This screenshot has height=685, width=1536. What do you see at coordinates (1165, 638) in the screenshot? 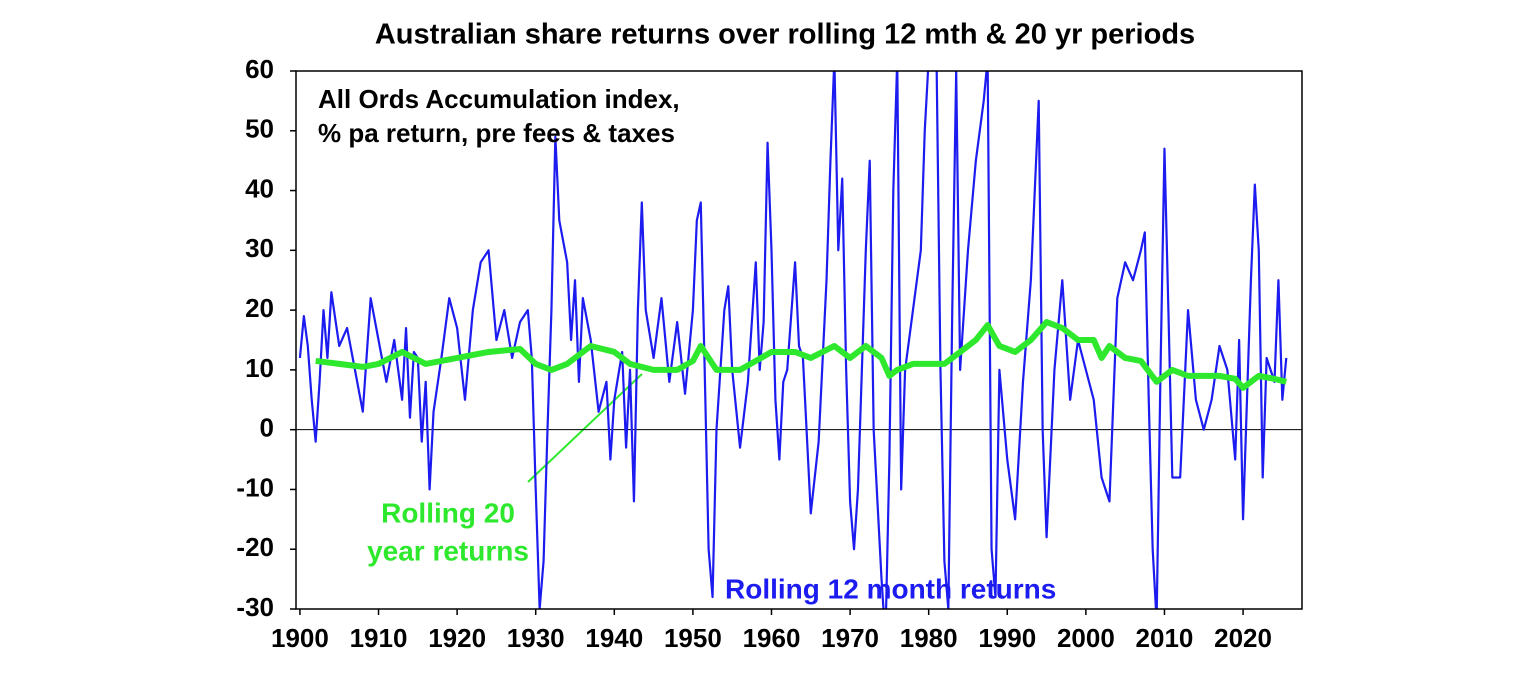
I see `x-tick-label: 2010` at bounding box center [1165, 638].